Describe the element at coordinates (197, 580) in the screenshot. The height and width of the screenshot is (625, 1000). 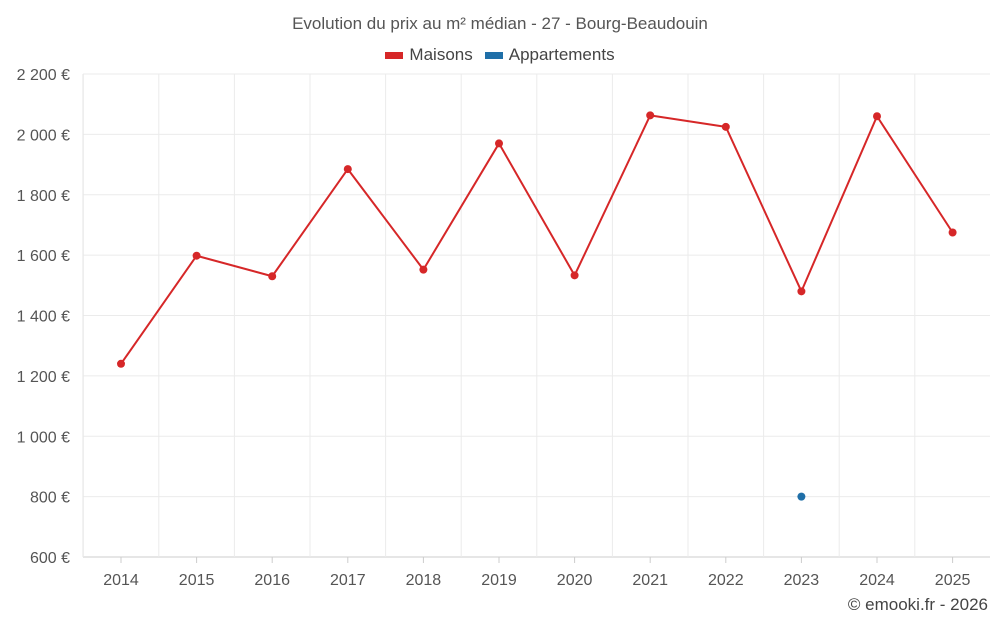
I see `x-tick-label: 2015` at that location.